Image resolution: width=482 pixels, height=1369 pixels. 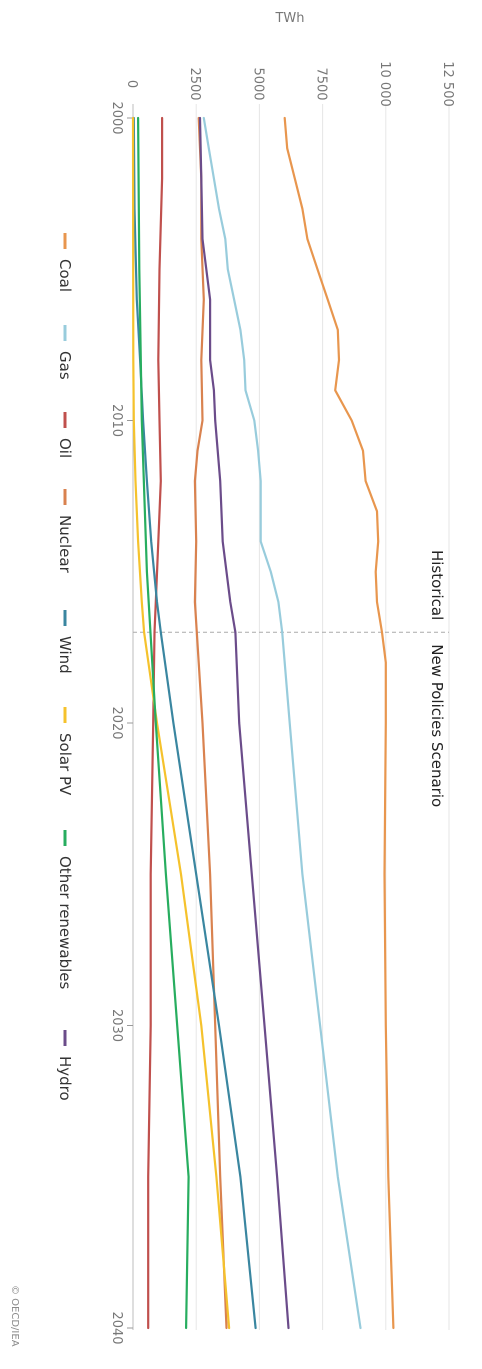 What do you see at coordinates (65, 448) in the screenshot?
I see `legend-label: Oil` at bounding box center [65, 448].